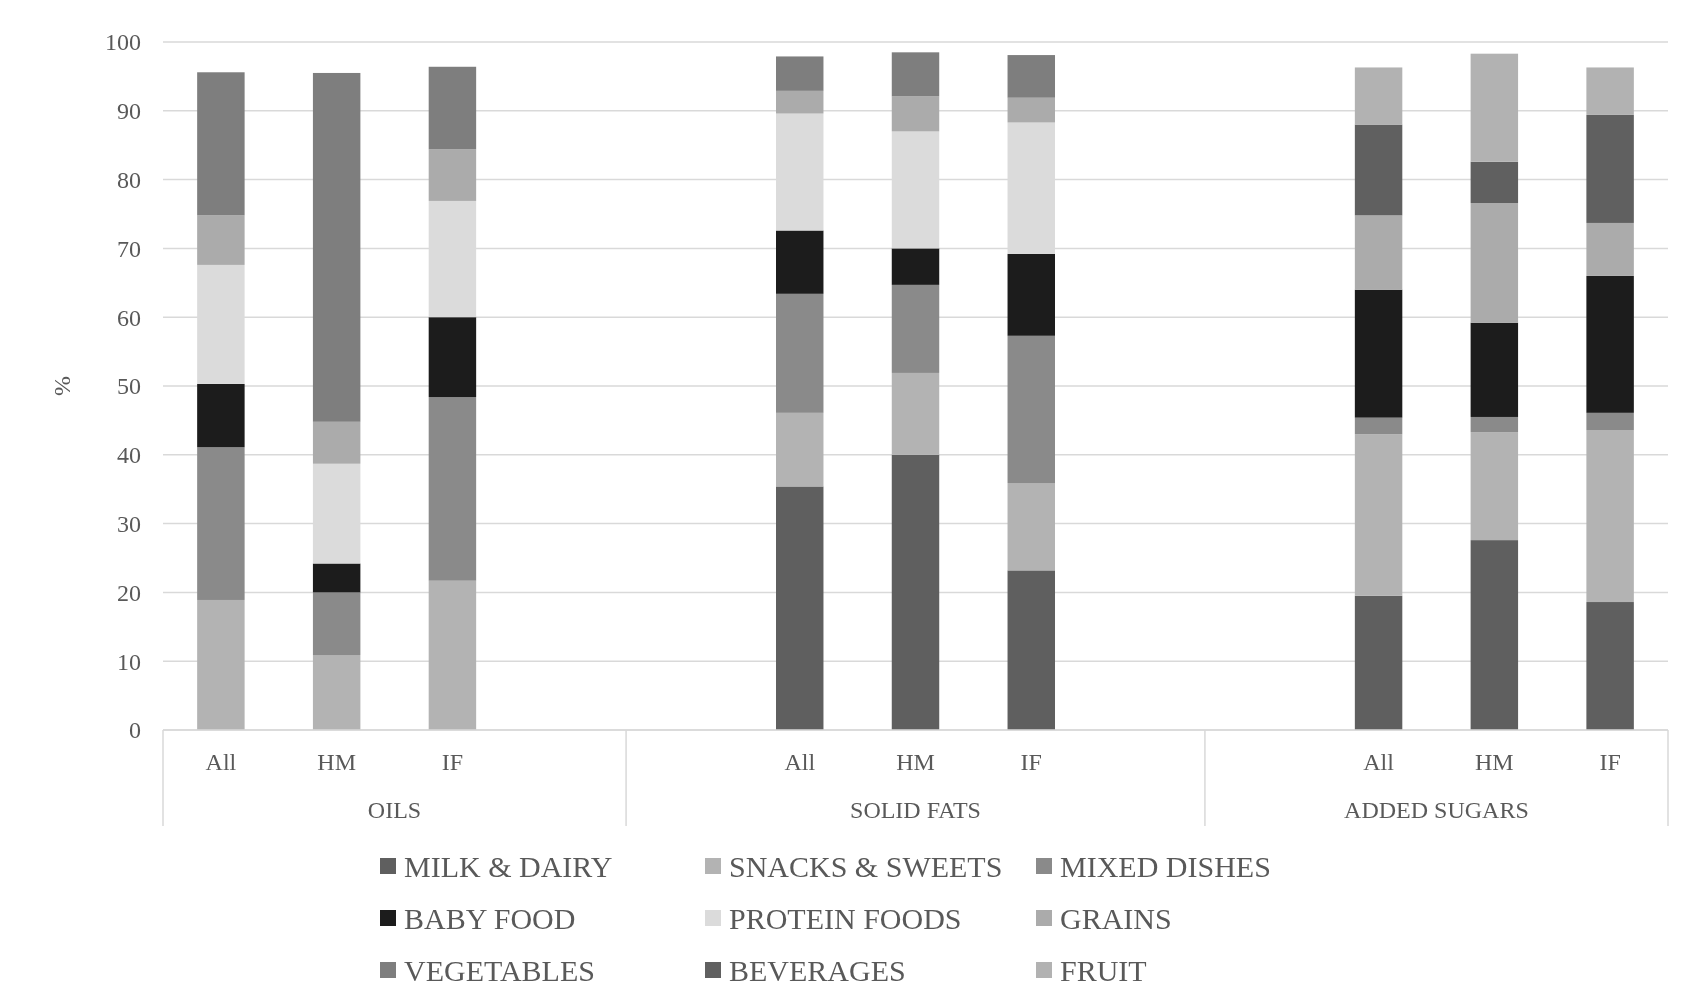 Image resolution: width=1700 pixels, height=1000 pixels. What do you see at coordinates (1436, 810) in the screenshot?
I see `text: ADDED SUGARS` at bounding box center [1436, 810].